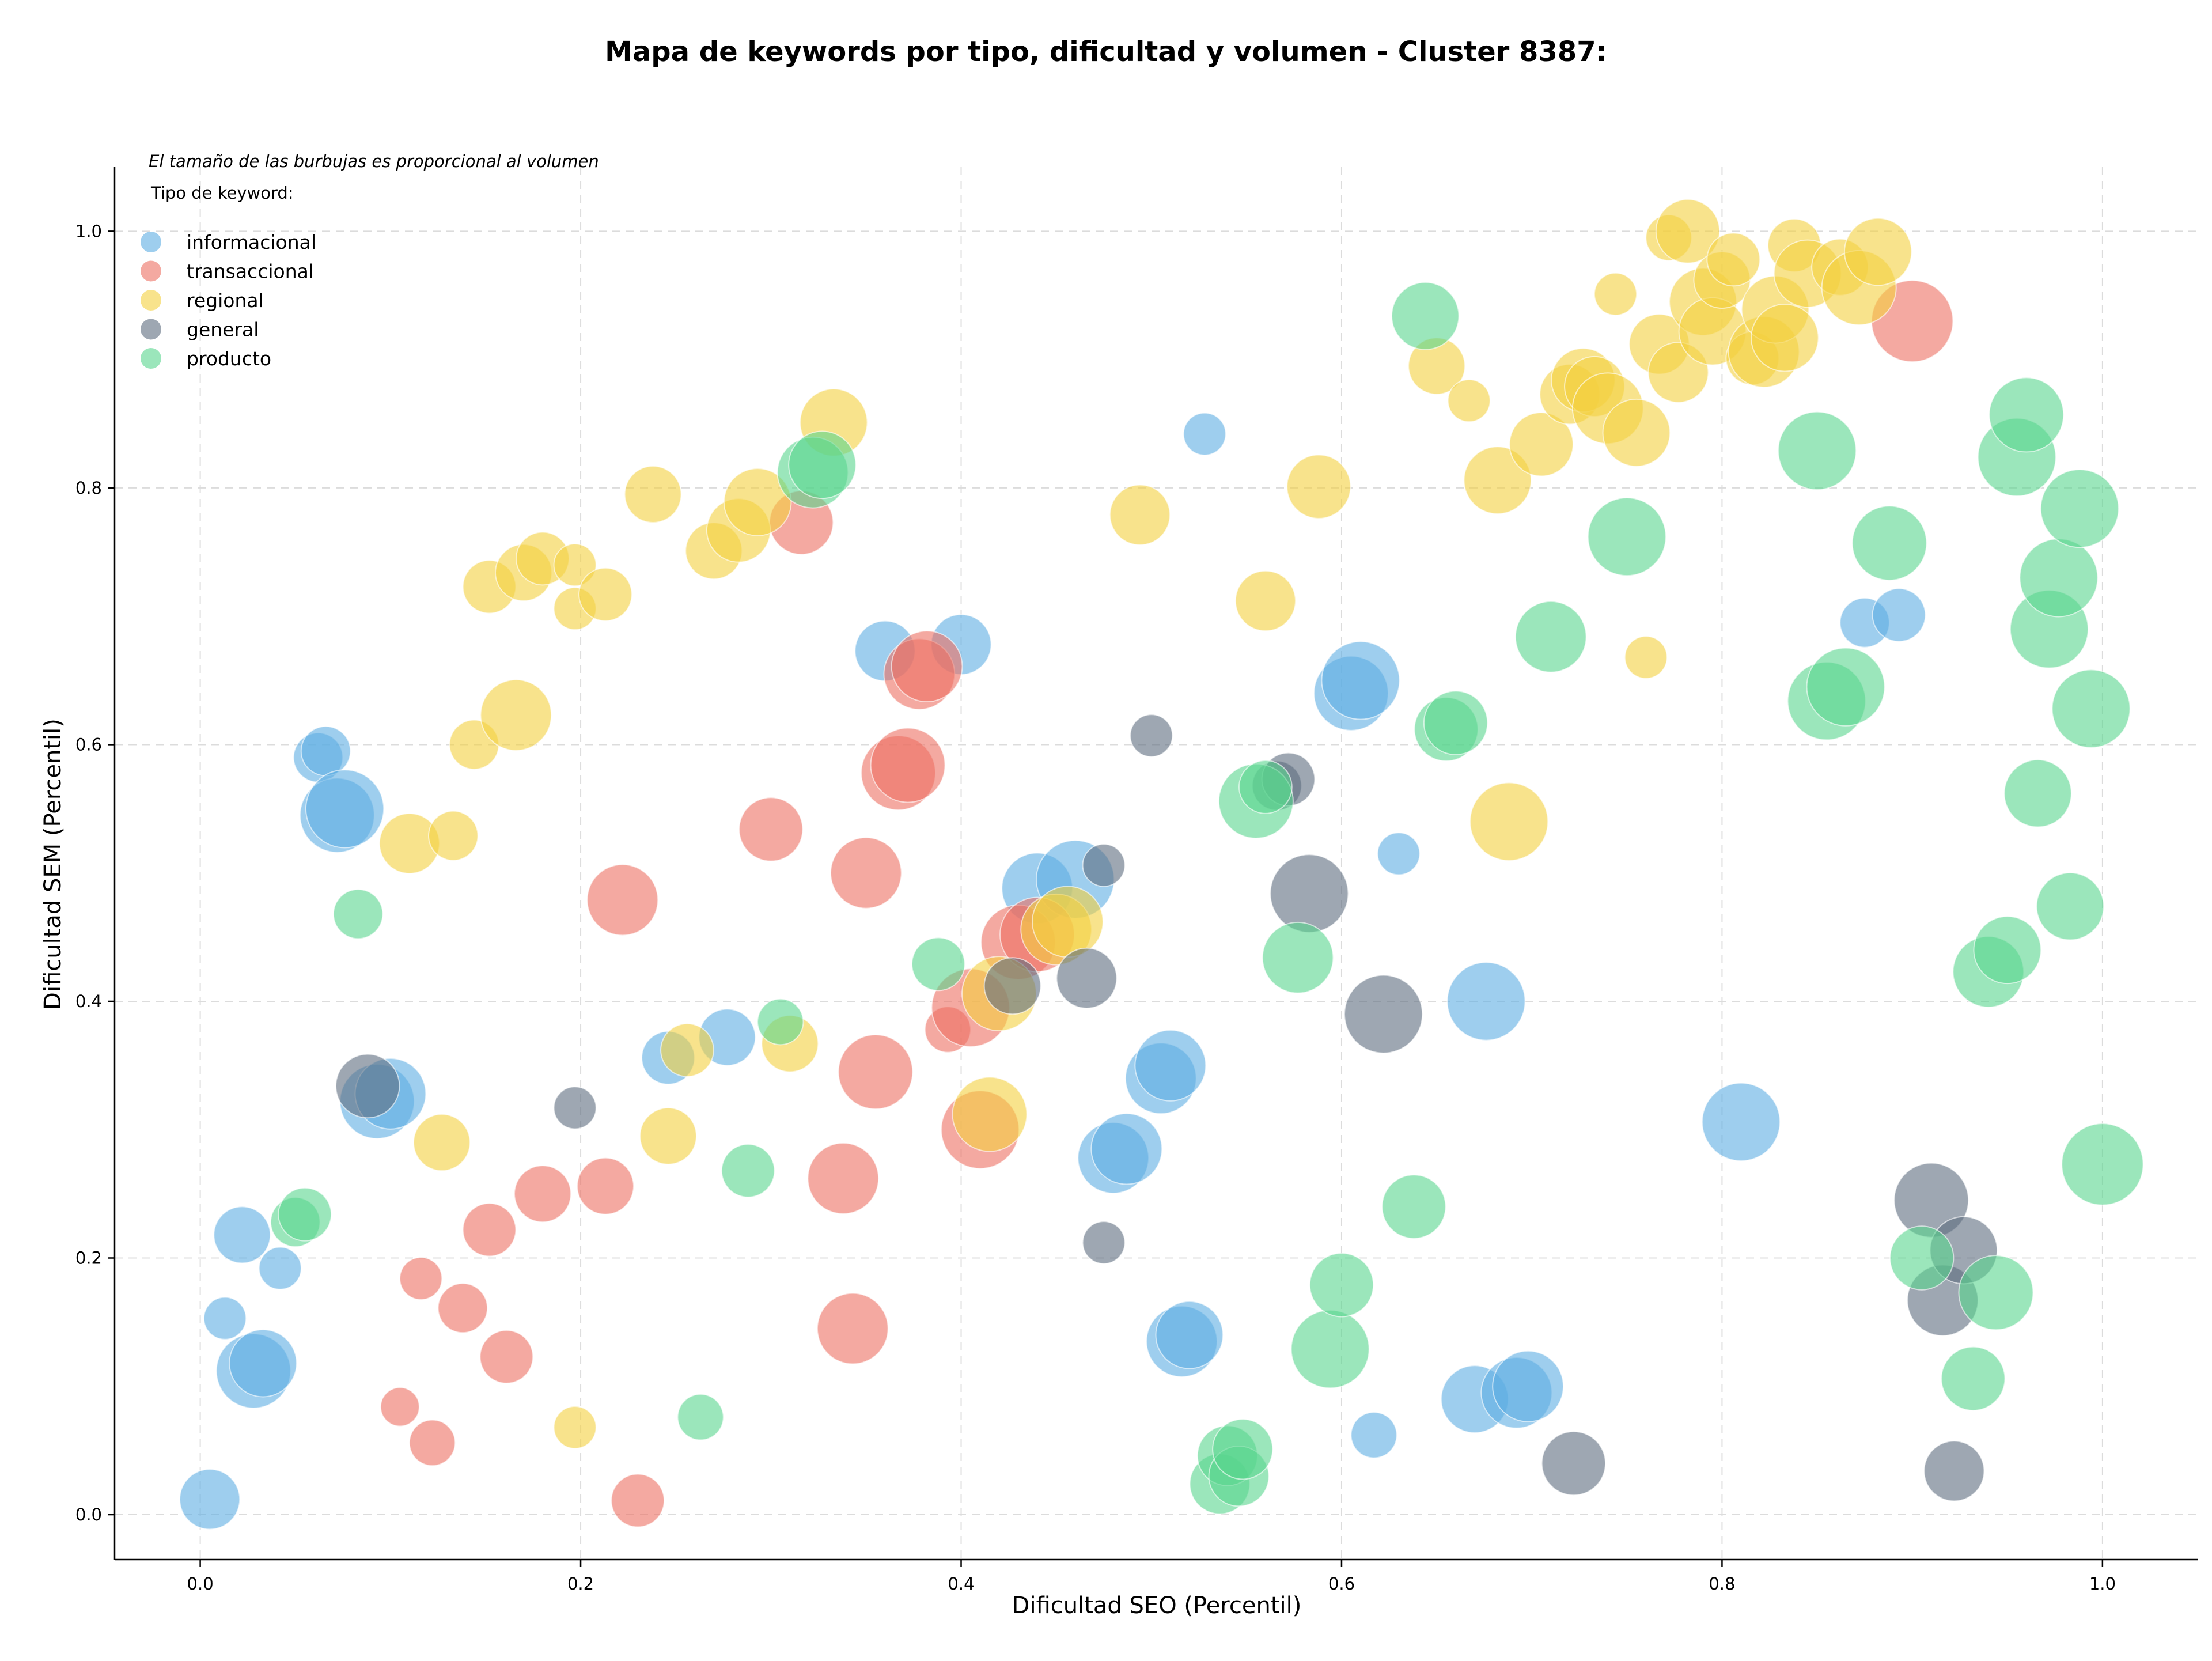 The image size is (2212, 1661). Describe the element at coordinates (1157, 1605) in the screenshot. I see `x-axis-label: Dificultad SEO (Percentil)` at that location.